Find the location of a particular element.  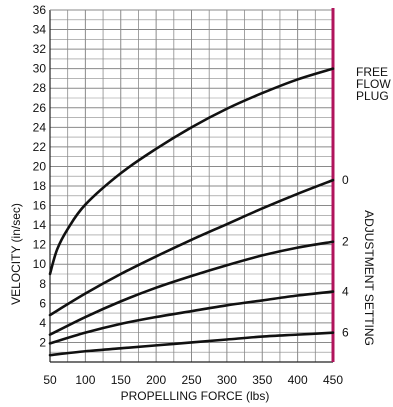

y-tick-label: 22 is located at coordinates (40, 147).